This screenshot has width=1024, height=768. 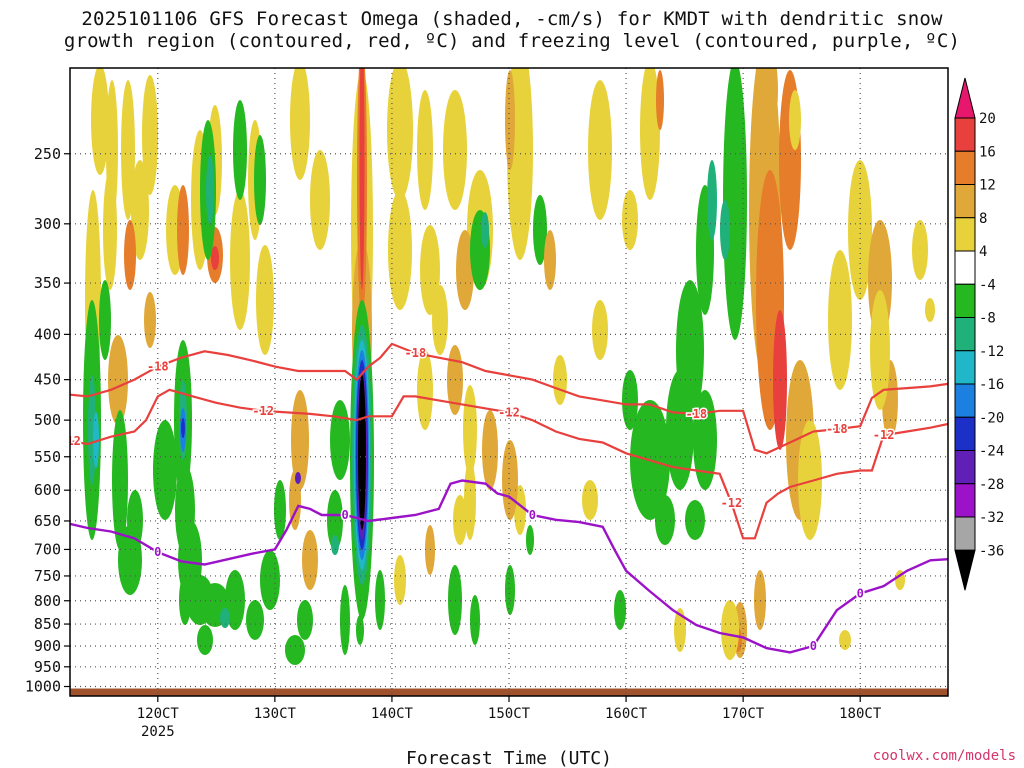 I want to click on colorbar-label: -20, so click(x=991, y=418).